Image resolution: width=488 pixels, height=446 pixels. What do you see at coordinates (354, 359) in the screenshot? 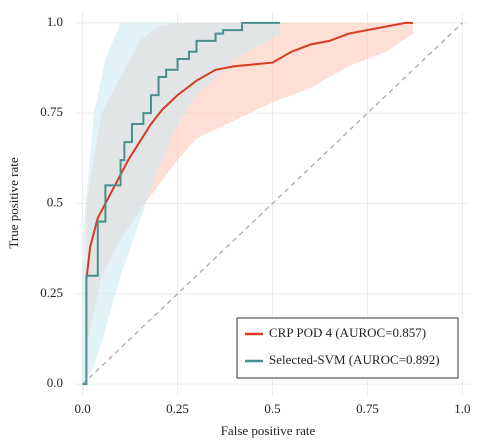
I see `legend-label: Selected-SVM (AUROC=0.892)` at bounding box center [354, 359].